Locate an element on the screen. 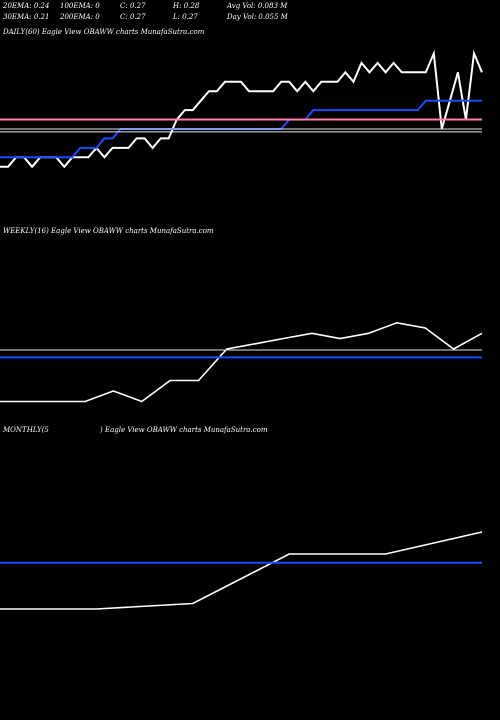 This screenshot has height=720, width=500. stat-ema200: 200EMA: 0 is located at coordinates (80, 17).